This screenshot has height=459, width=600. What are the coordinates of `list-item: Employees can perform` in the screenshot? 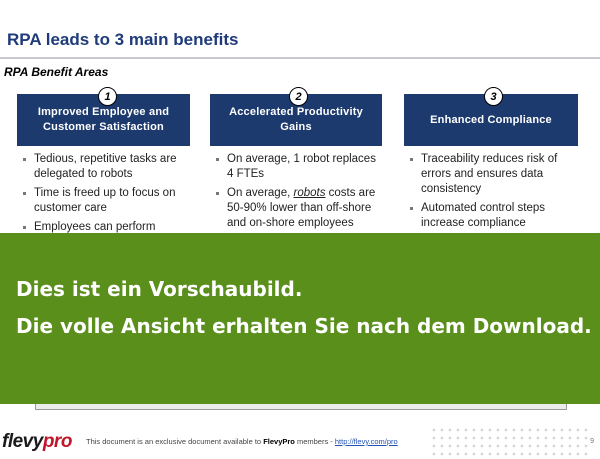 It's located at (107, 227).